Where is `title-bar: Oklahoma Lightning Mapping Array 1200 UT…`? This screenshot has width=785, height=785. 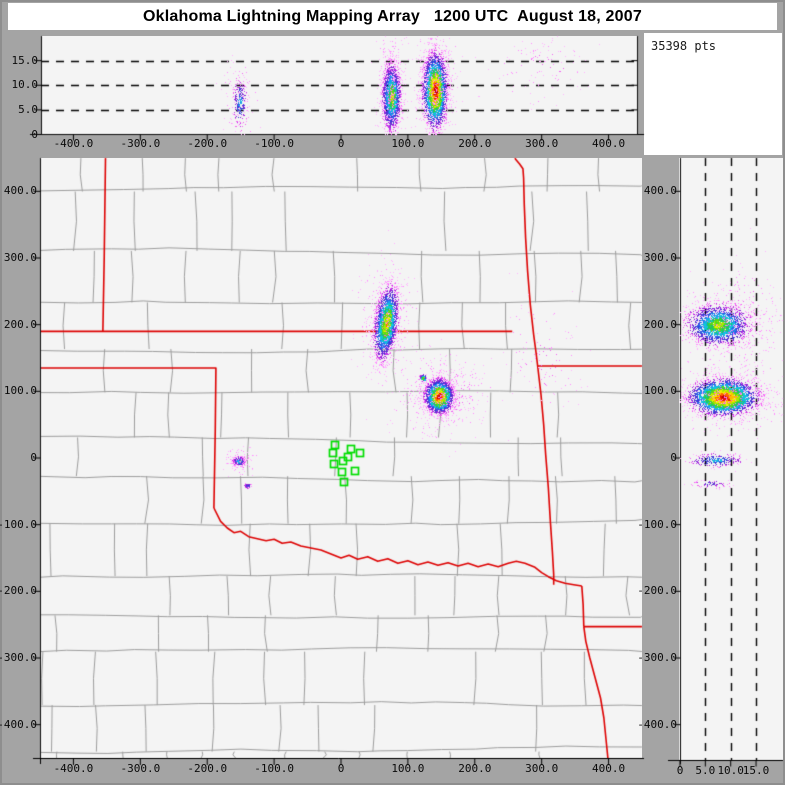 title-bar: Oklahoma Lightning Mapping Array 1200 UT… is located at coordinates (392, 16).